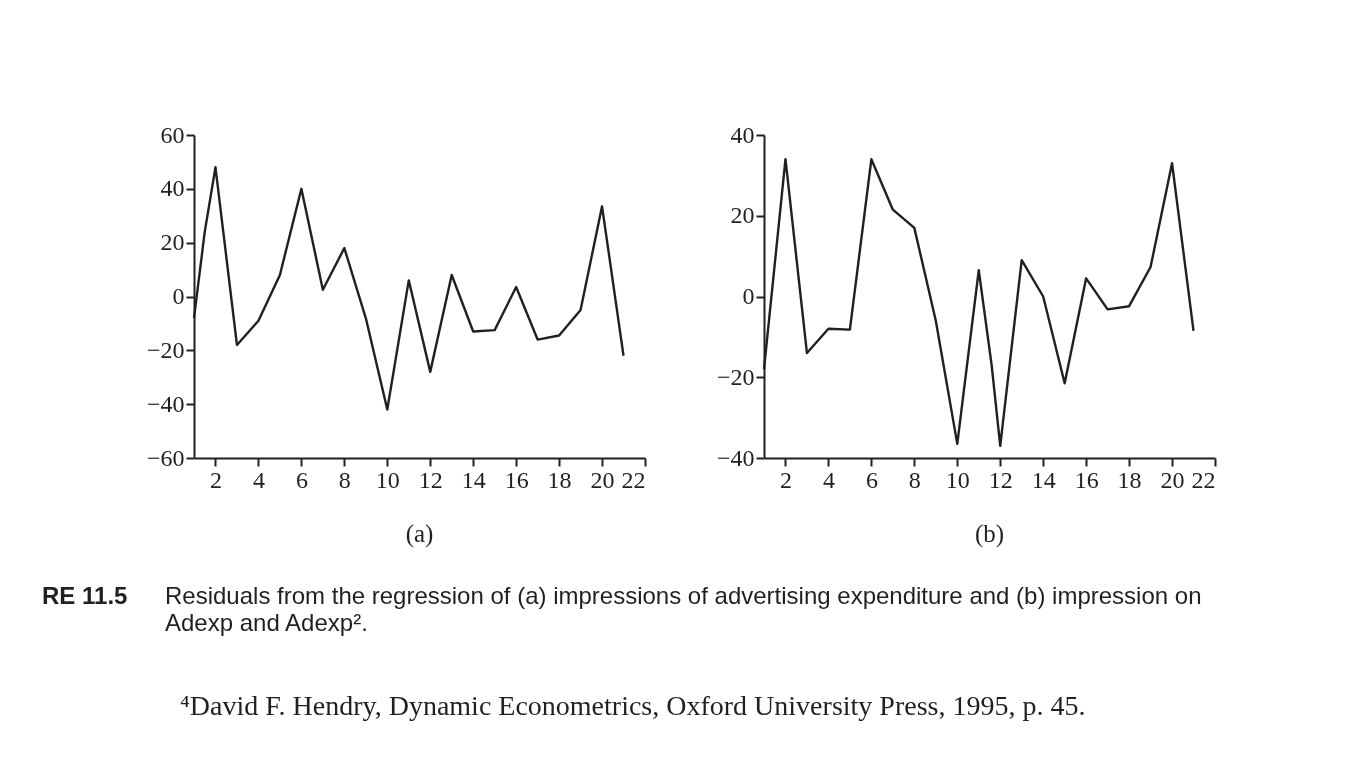  I want to click on text: (b), so click(989, 534).